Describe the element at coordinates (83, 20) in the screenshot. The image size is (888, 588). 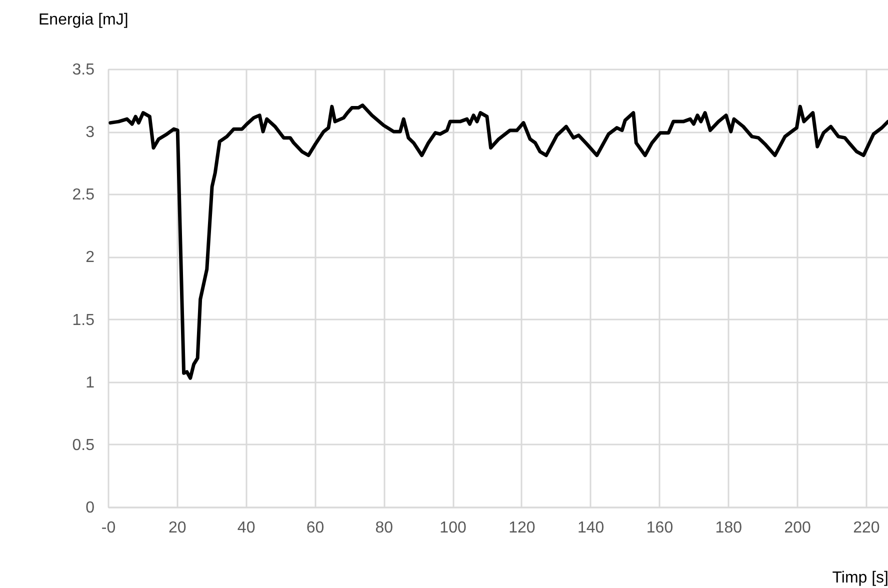
I see `y-axis-title: Energia [mJ]` at that location.